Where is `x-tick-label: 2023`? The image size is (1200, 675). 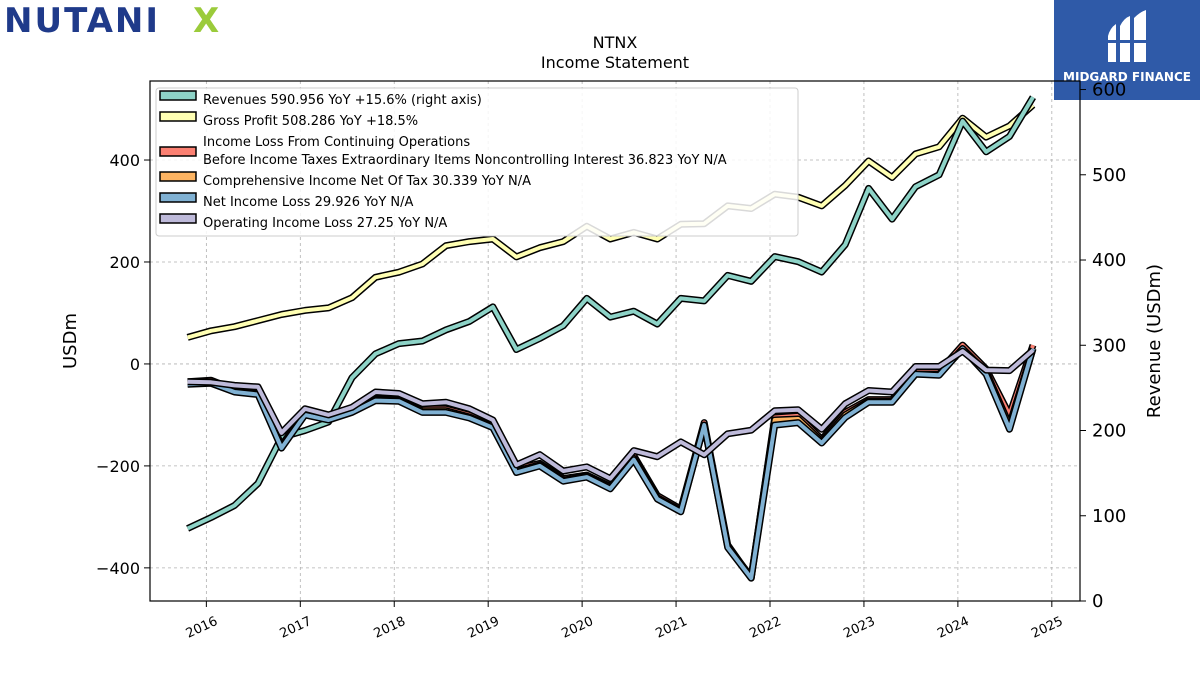 x-tick-label: 2023 is located at coordinates (859, 628).